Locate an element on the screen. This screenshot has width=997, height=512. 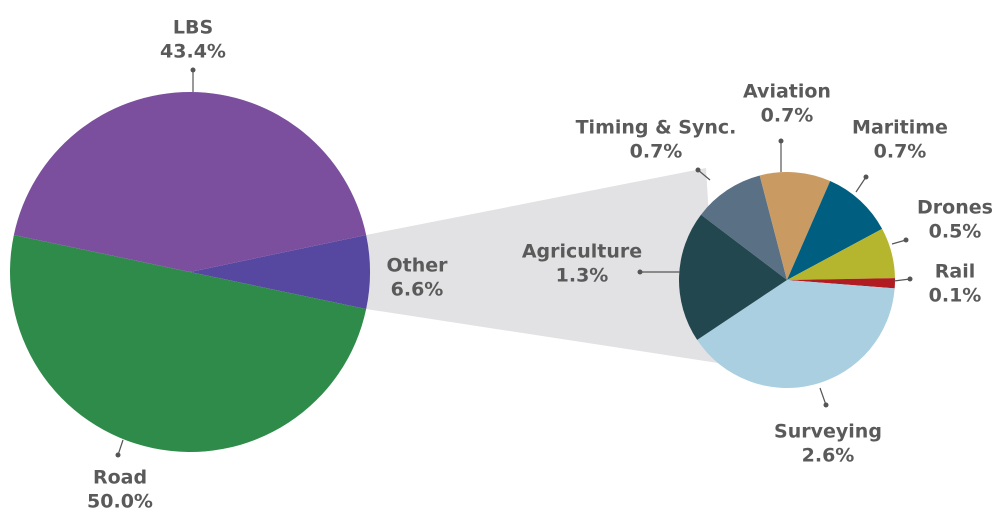
slice-value: 43.4% is located at coordinates (193, 52).